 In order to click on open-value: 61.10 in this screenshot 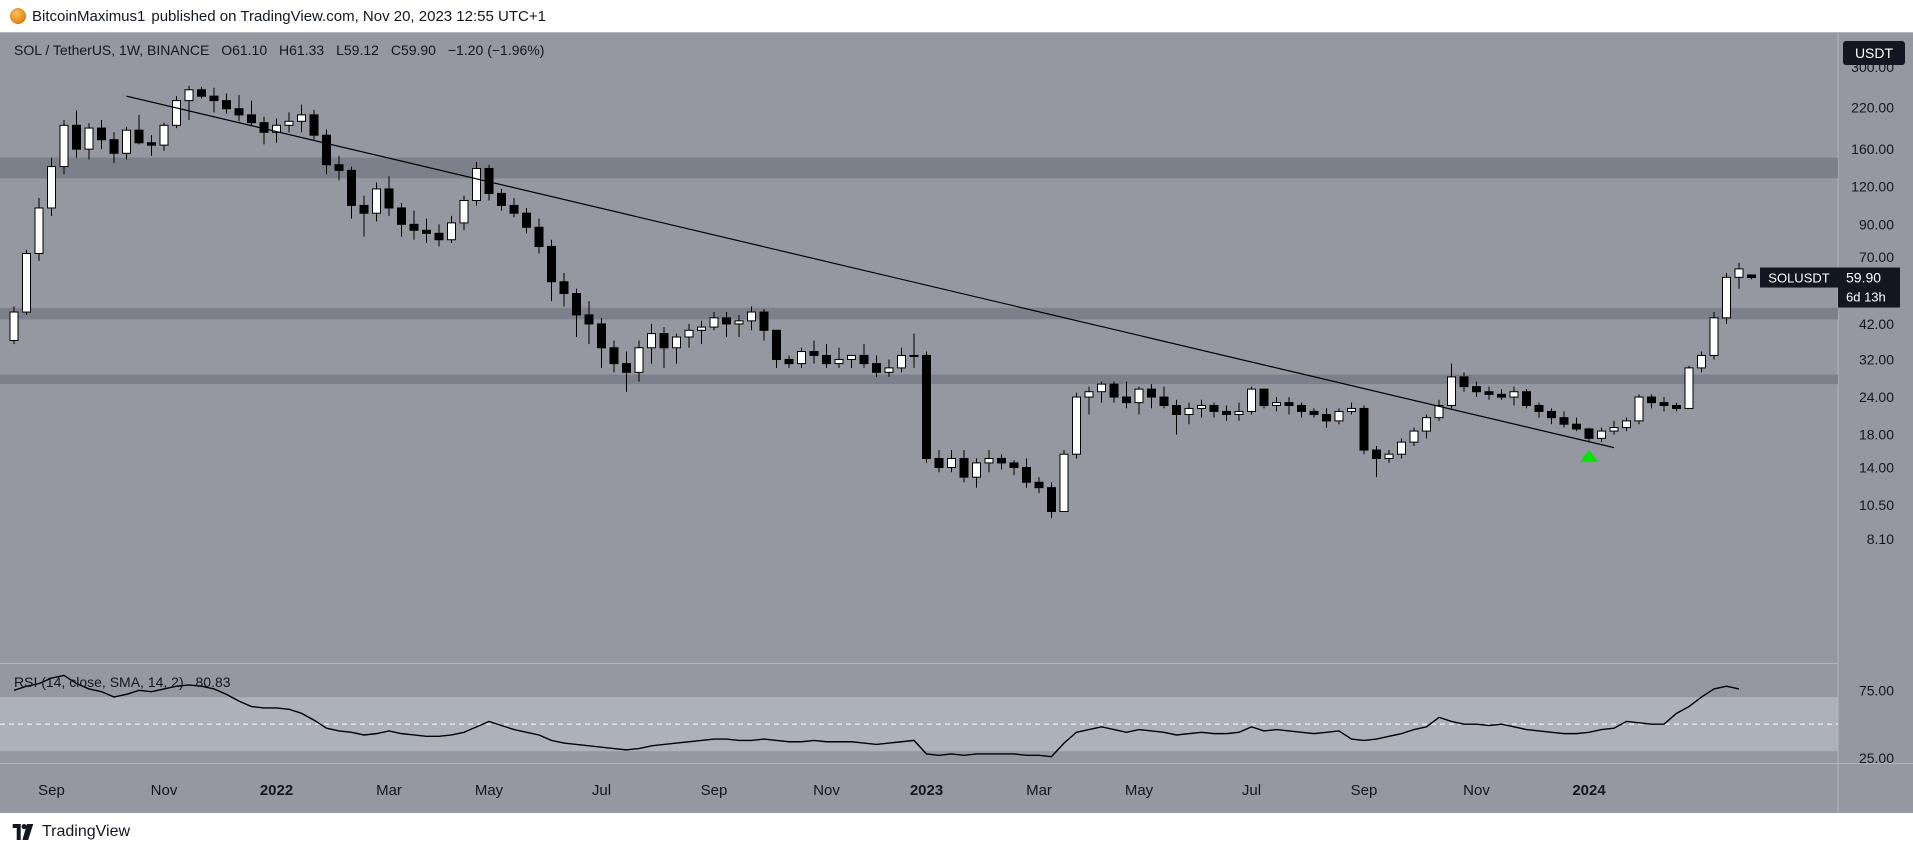, I will do `click(249, 50)`.